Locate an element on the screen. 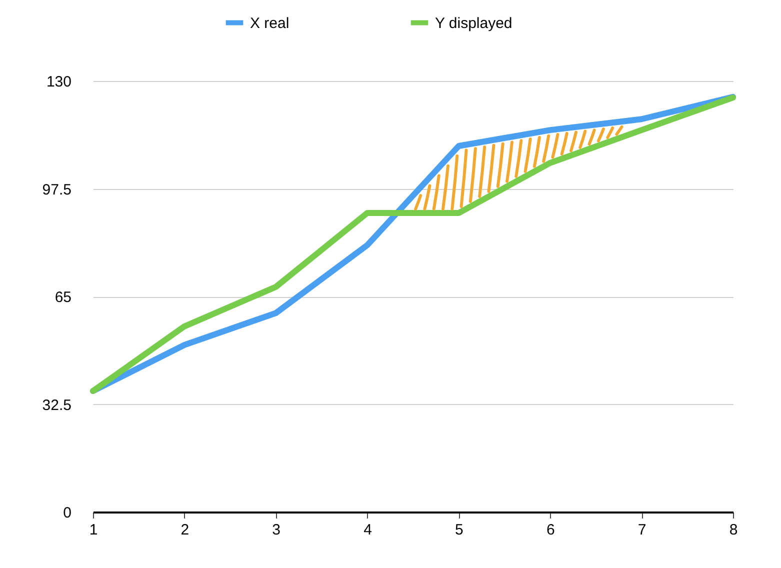 The width and height of the screenshot is (781, 568). x-tick-label: 3 is located at coordinates (276, 530).